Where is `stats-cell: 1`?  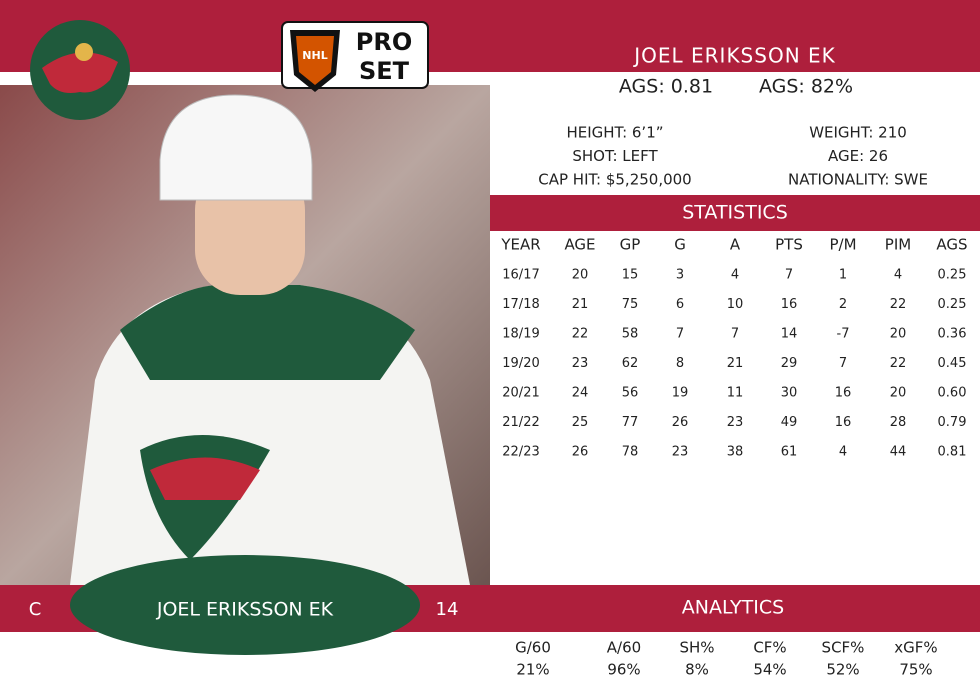 stats-cell: 1 is located at coordinates (843, 275).